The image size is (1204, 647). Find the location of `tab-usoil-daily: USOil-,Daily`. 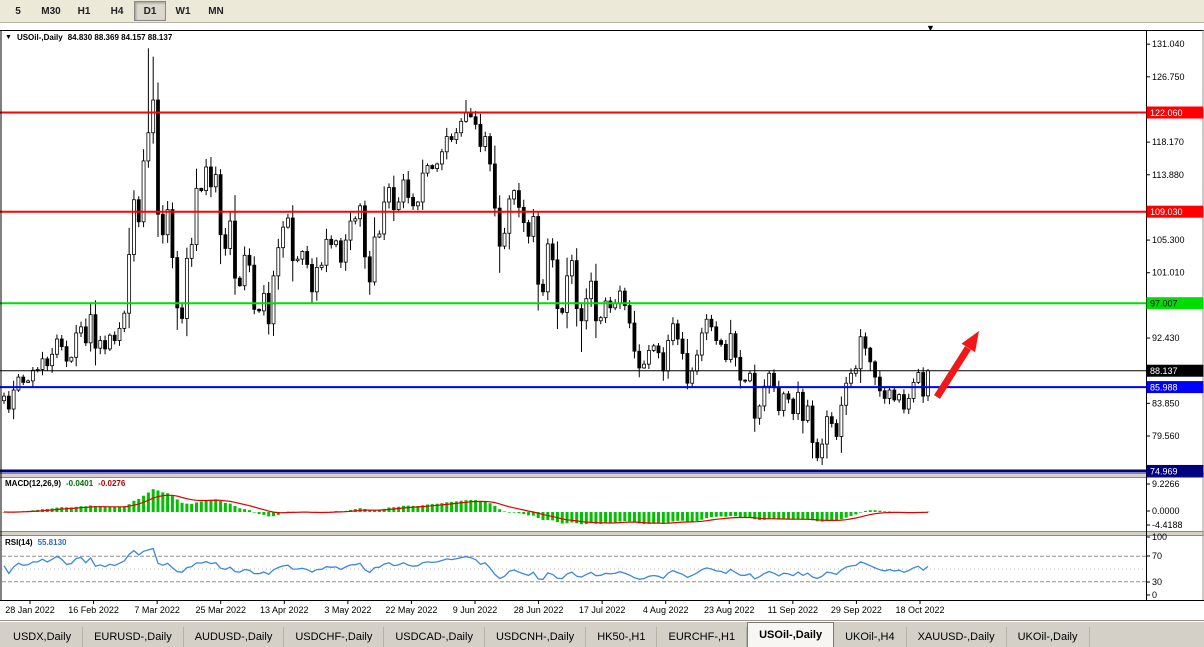

tab-usoil-daily: USOil-,Daily is located at coordinates (791, 634).